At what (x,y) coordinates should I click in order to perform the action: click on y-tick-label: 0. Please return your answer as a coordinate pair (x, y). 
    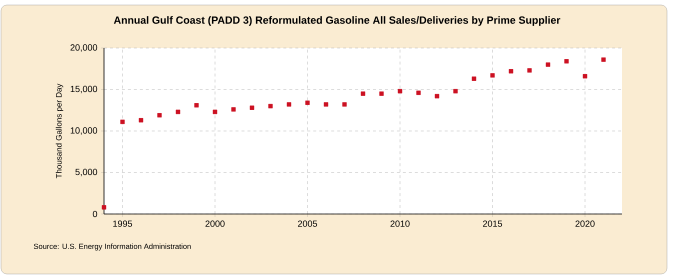
    Looking at the image, I should click on (95, 214).